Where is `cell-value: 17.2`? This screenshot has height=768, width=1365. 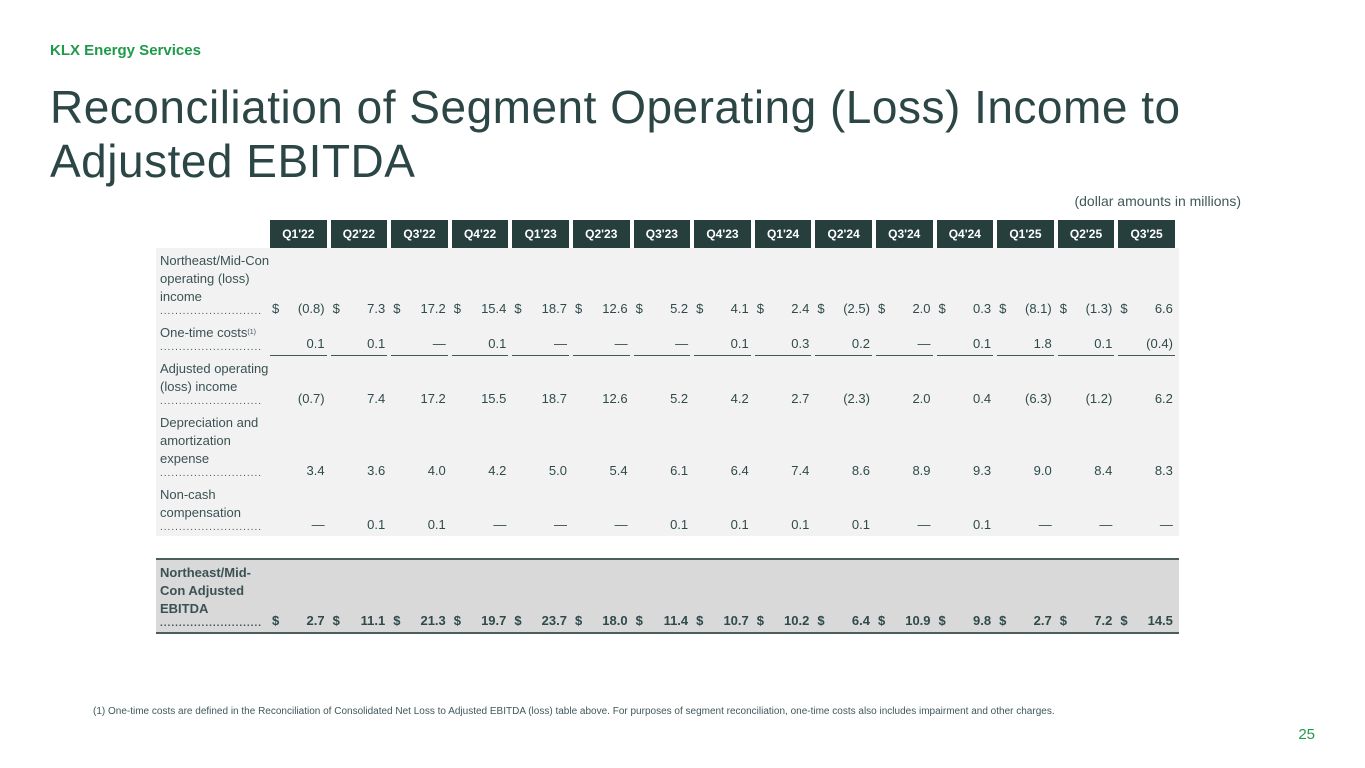 cell-value: 17.2 is located at coordinates (433, 308).